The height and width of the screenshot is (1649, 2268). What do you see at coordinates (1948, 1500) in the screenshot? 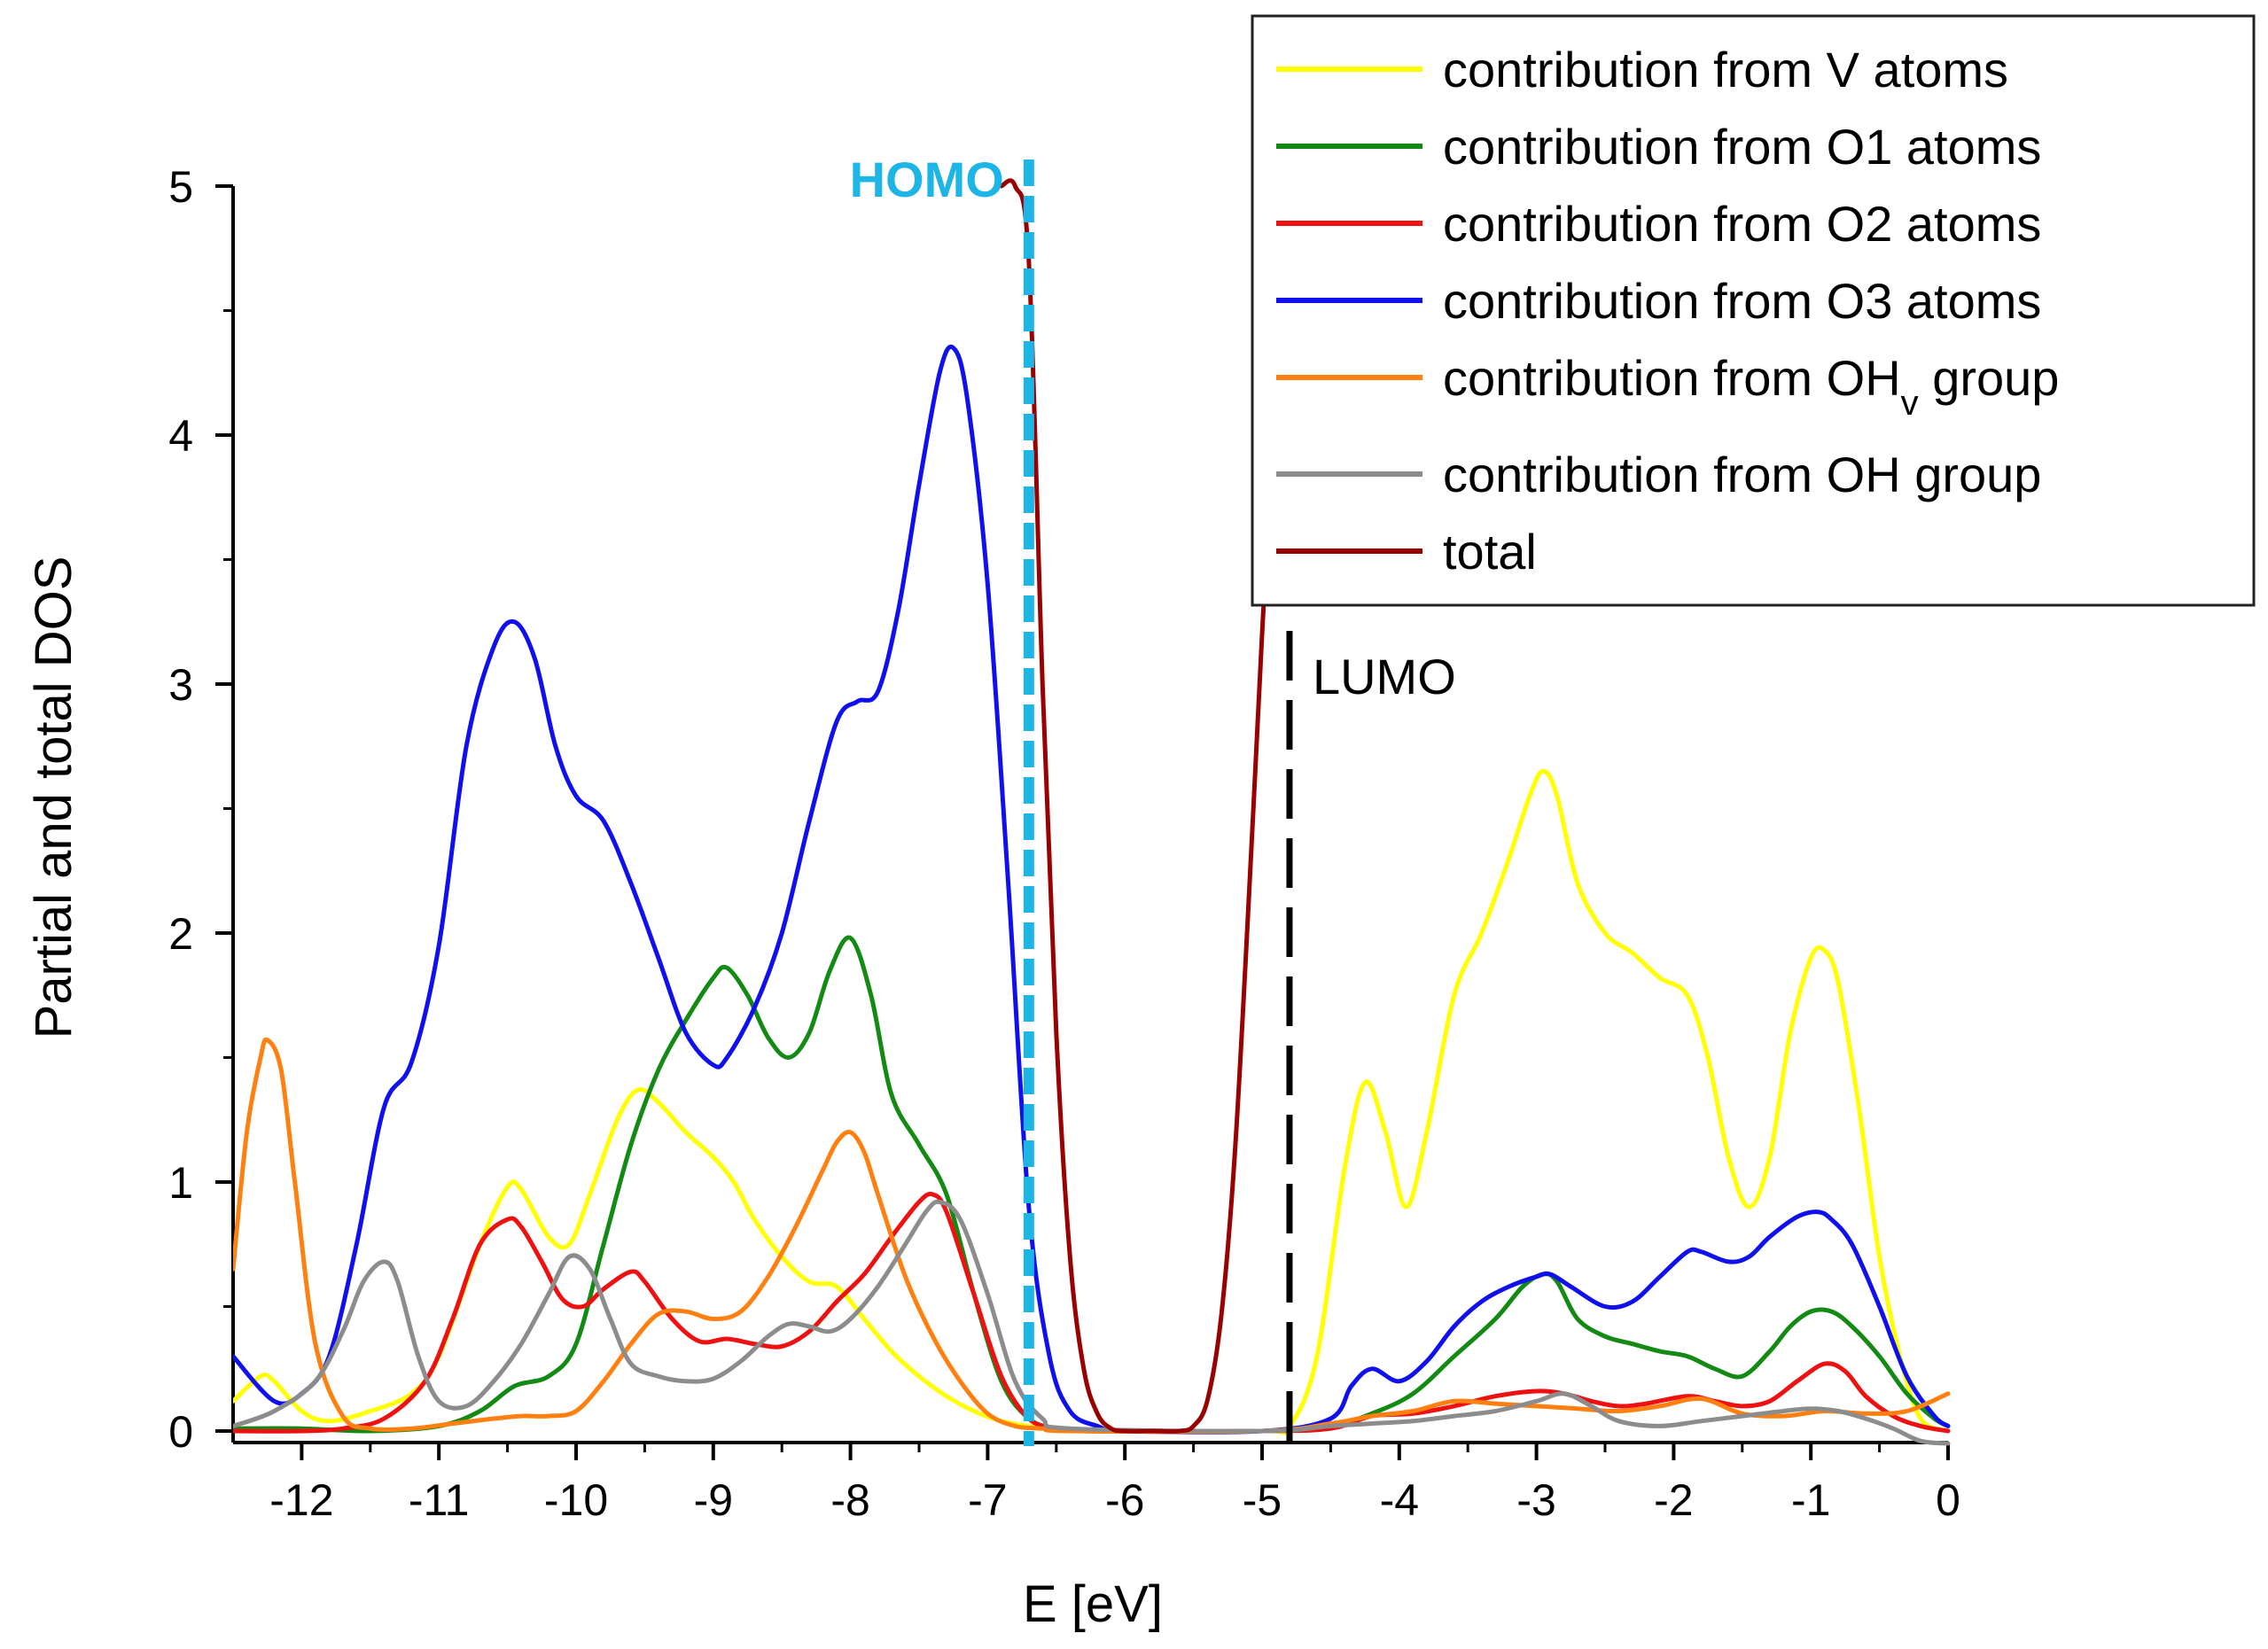
I see `x-tick-label: 0` at bounding box center [1948, 1500].